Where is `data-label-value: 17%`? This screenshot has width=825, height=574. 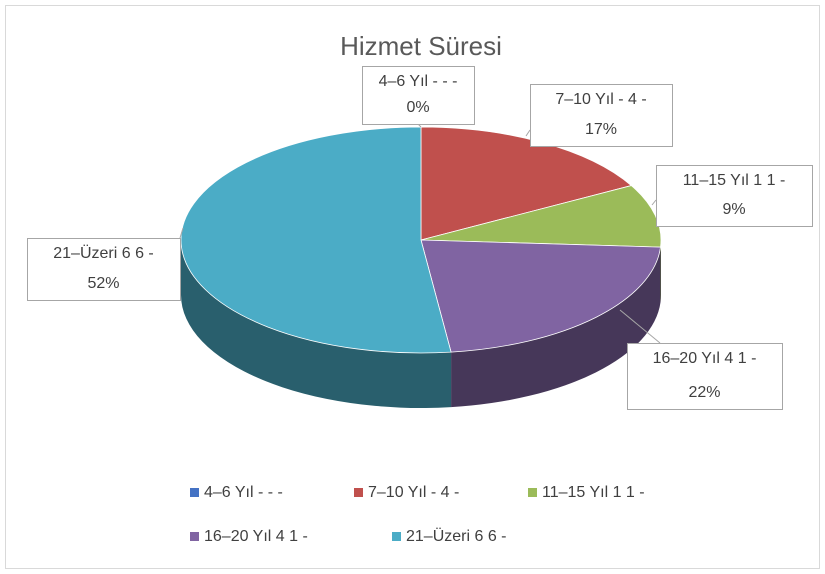
data-label-value: 17% is located at coordinates (601, 129).